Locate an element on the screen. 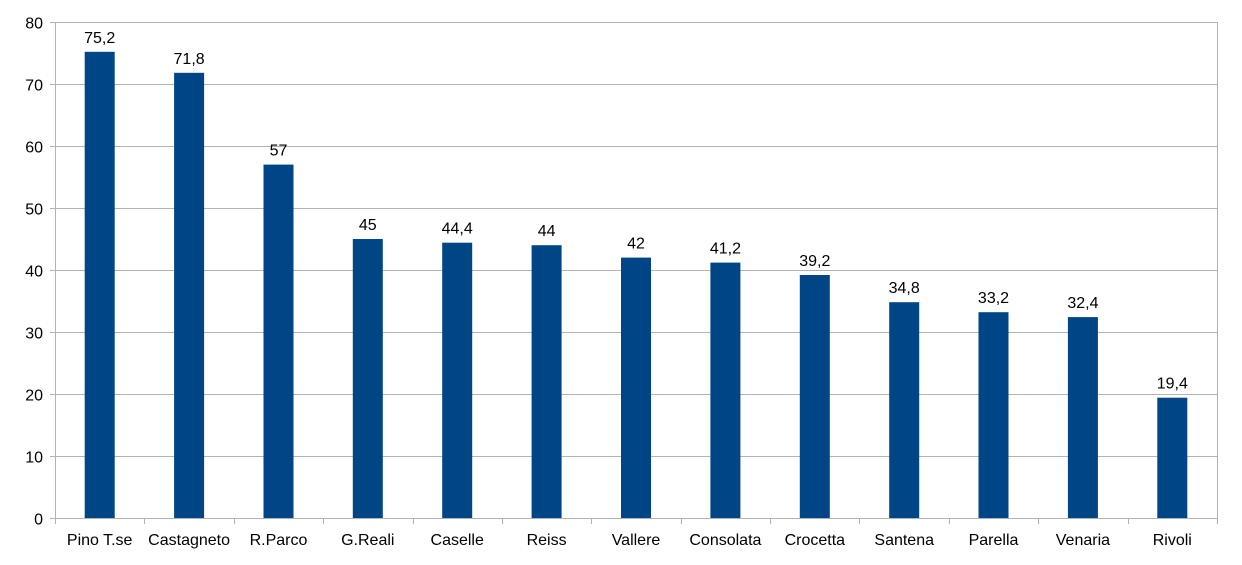 The height and width of the screenshot is (565, 1242). bar-venaria is located at coordinates (1082, 417).